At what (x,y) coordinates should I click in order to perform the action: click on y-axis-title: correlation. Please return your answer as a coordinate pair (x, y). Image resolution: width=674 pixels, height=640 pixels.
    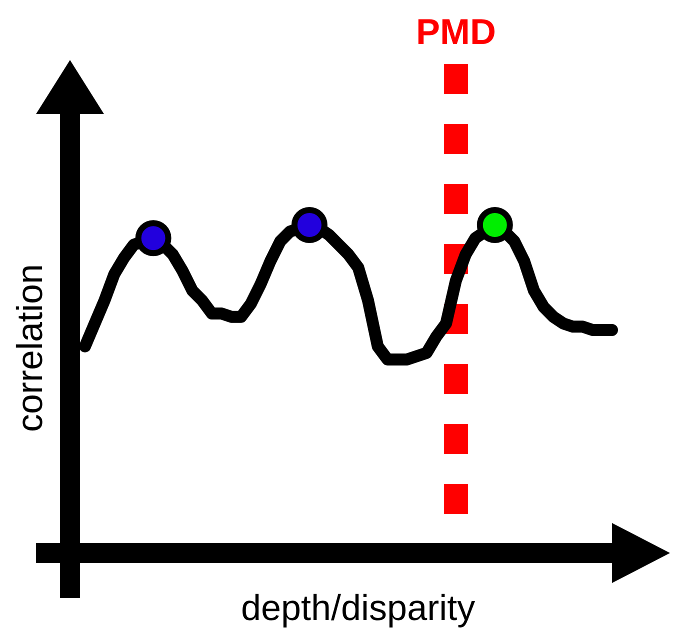
    Looking at the image, I should click on (29, 348).